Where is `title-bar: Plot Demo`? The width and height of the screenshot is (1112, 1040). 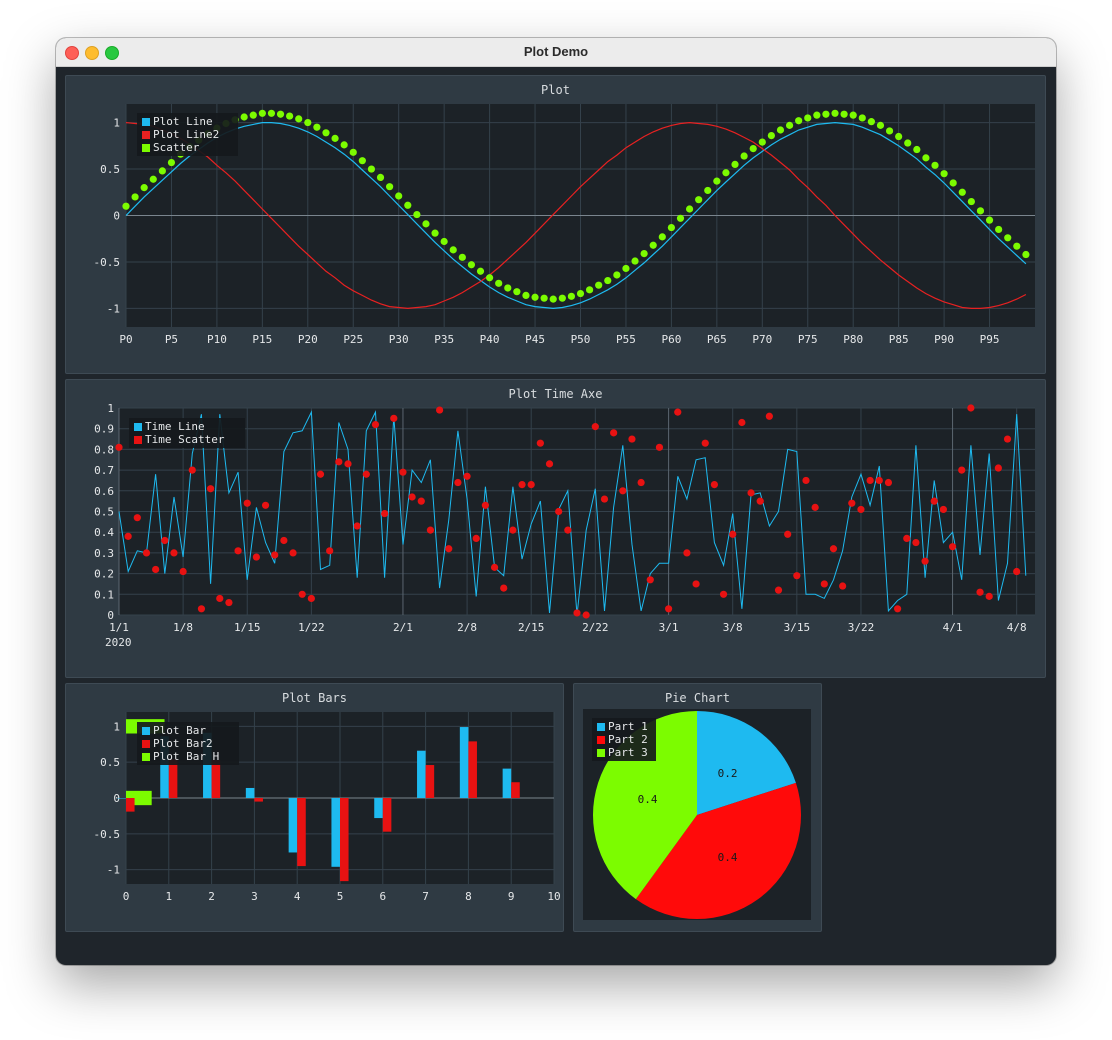
title-bar: Plot Demo is located at coordinates (556, 52).